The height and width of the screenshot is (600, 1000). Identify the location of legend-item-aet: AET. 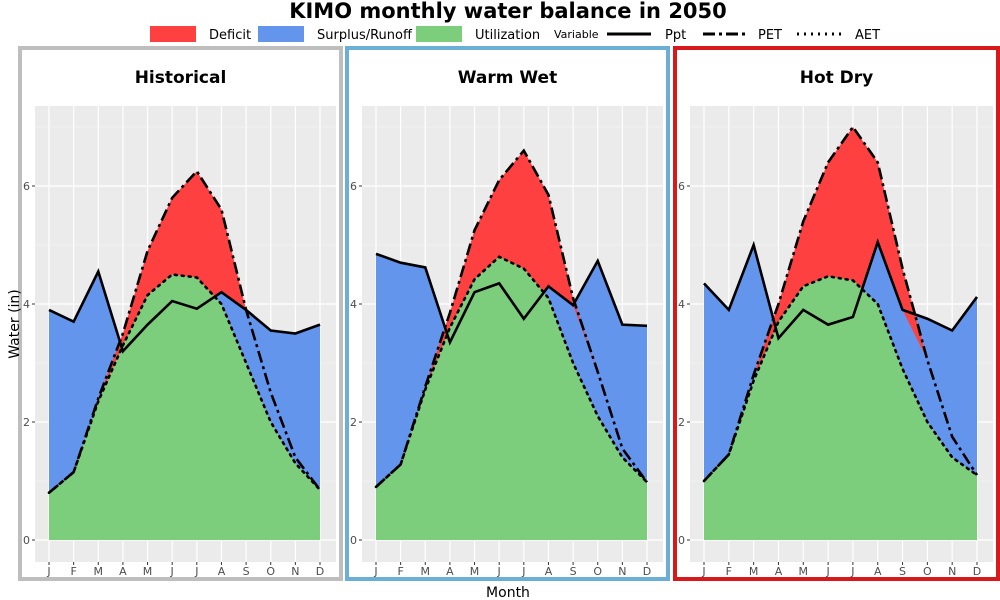
(838, 35).